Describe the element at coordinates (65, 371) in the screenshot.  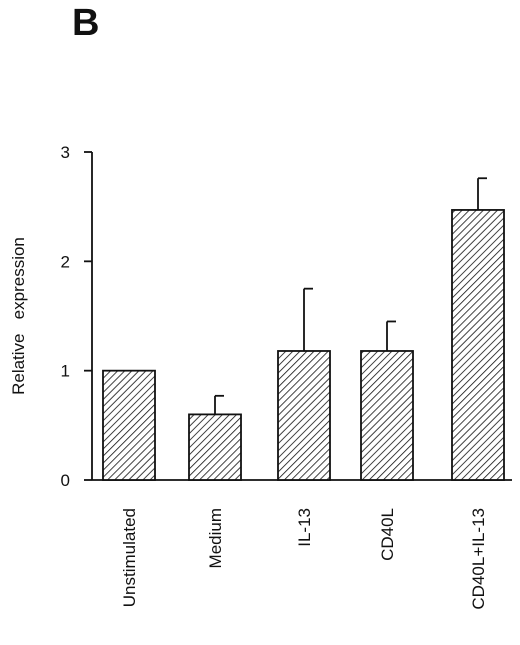
I see `y-tick-label: 1` at that location.